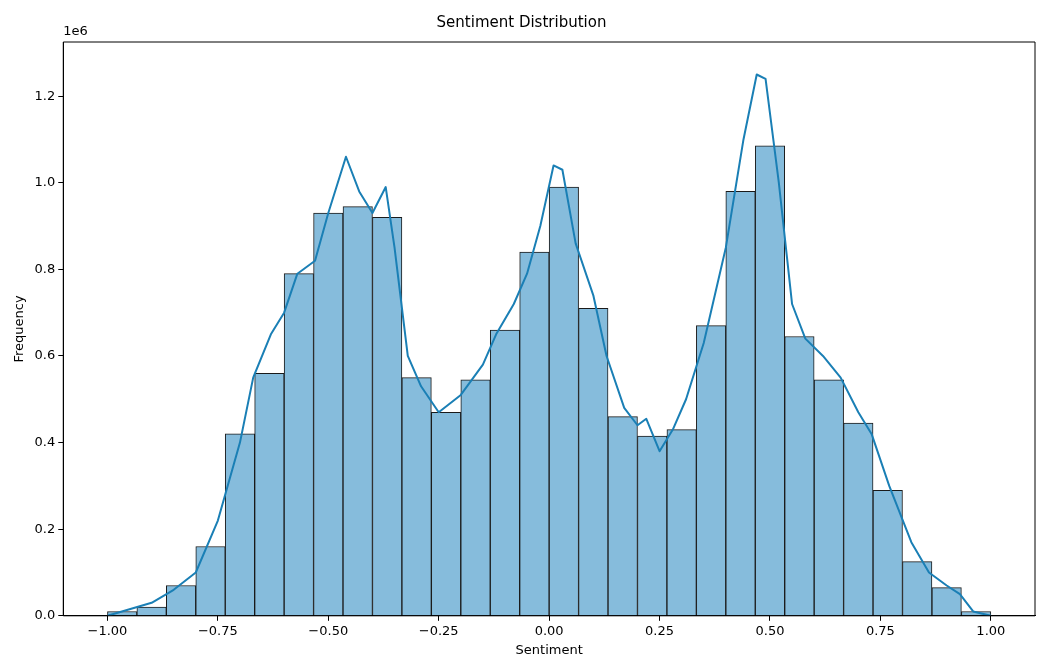 The height and width of the screenshot is (669, 1055). Describe the element at coordinates (45, 182) in the screenshot. I see `y-tick-label: 1.0` at that location.